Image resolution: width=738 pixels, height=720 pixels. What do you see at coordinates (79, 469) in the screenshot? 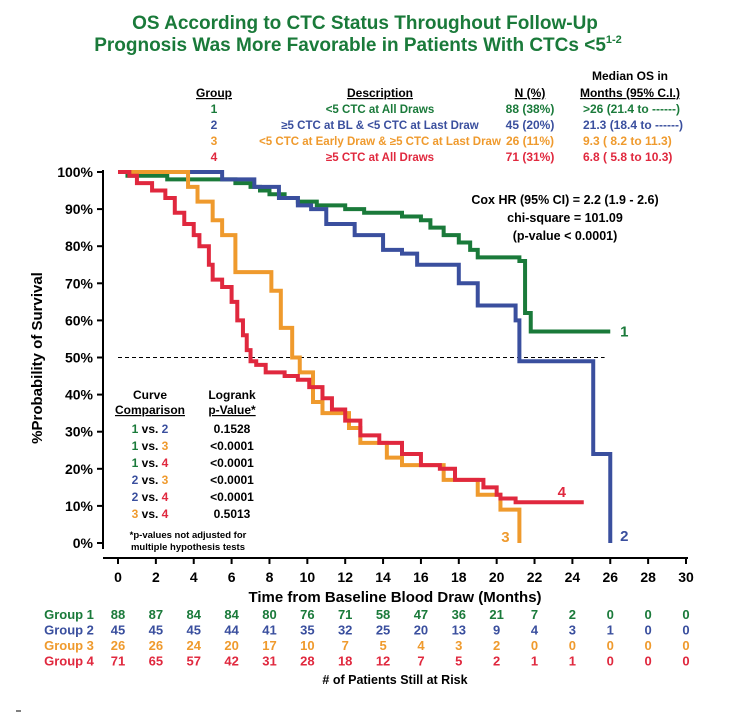
I see `y-tick-label: 20%` at bounding box center [79, 469].